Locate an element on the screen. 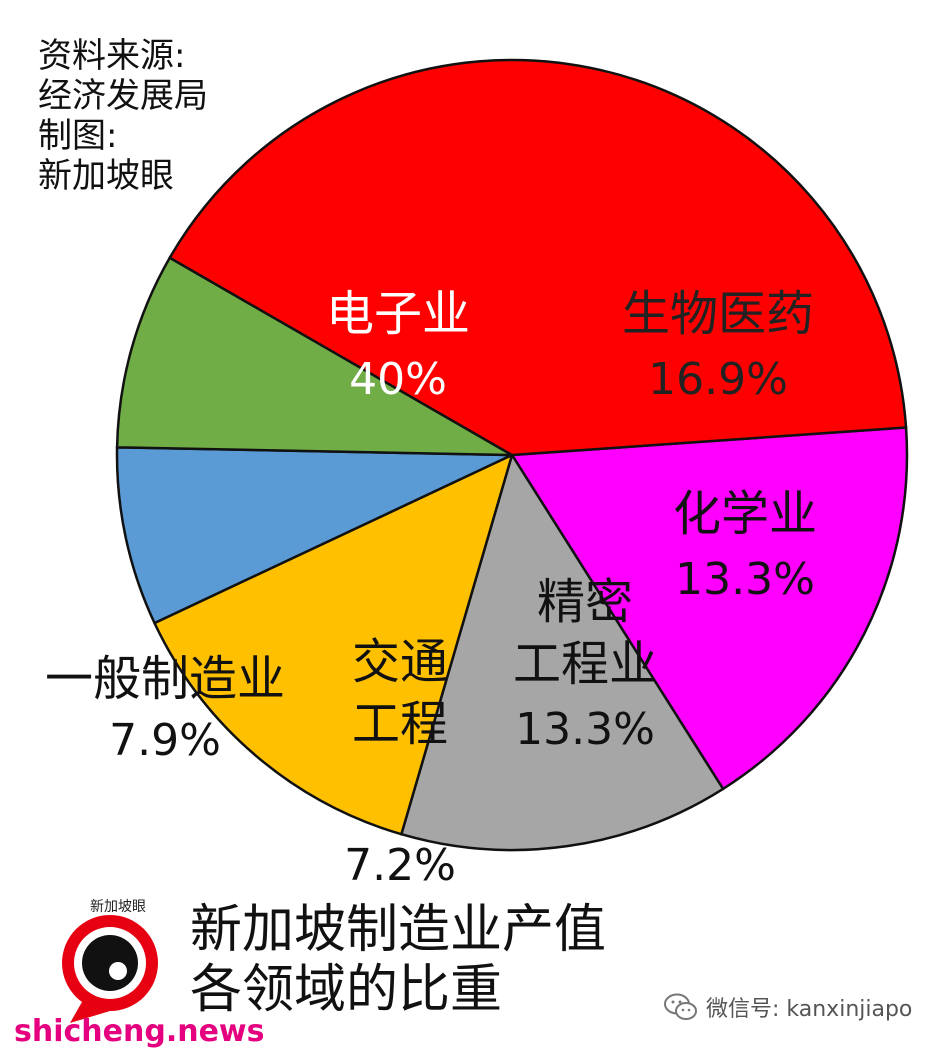 The image size is (939, 1050). site-watermark: shicheng.news is located at coordinates (139, 1031).